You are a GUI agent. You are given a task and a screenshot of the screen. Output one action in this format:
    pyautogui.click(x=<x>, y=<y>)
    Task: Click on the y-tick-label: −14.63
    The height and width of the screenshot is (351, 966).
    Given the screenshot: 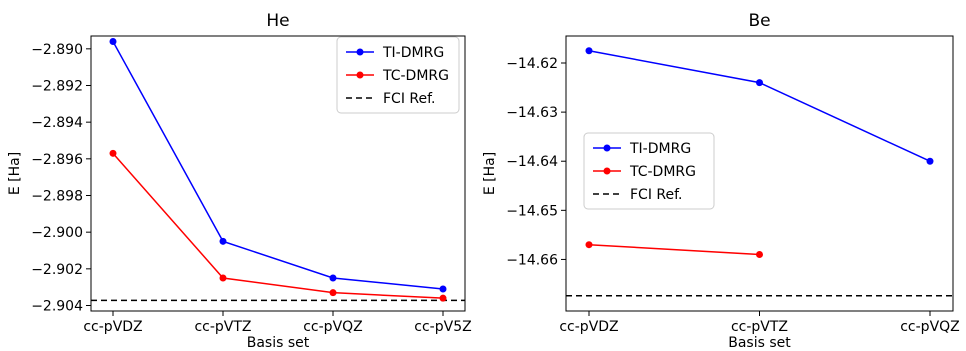 What is the action you would take?
    pyautogui.click(x=532, y=113)
    